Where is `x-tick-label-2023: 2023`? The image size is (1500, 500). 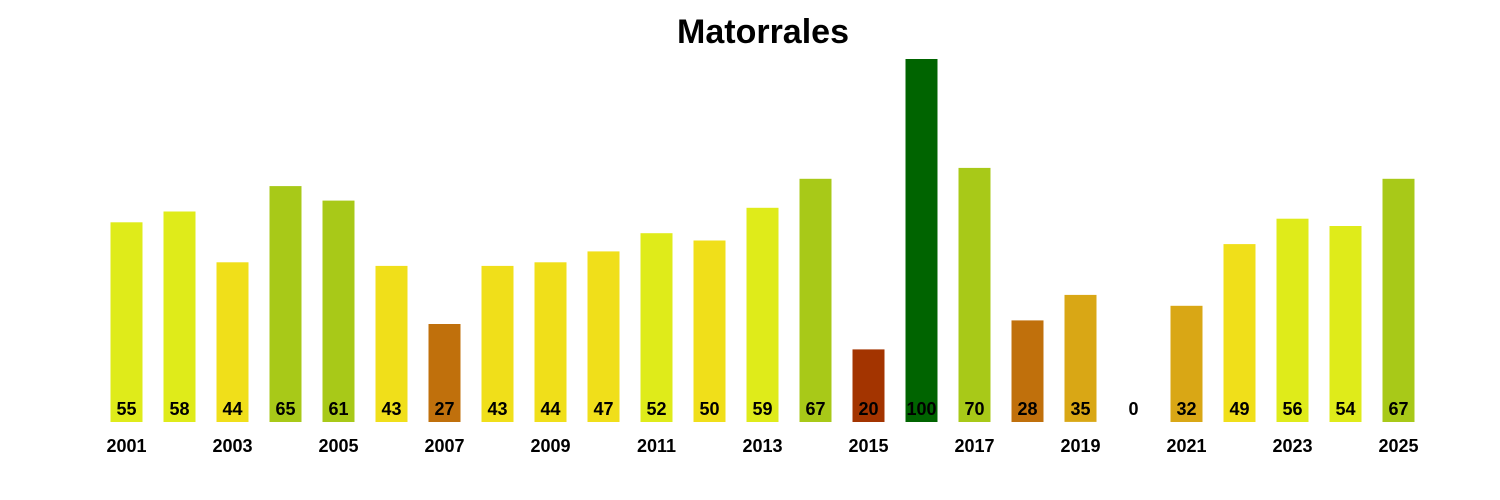
x-tick-label-2023: 2023 is located at coordinates (1292, 446).